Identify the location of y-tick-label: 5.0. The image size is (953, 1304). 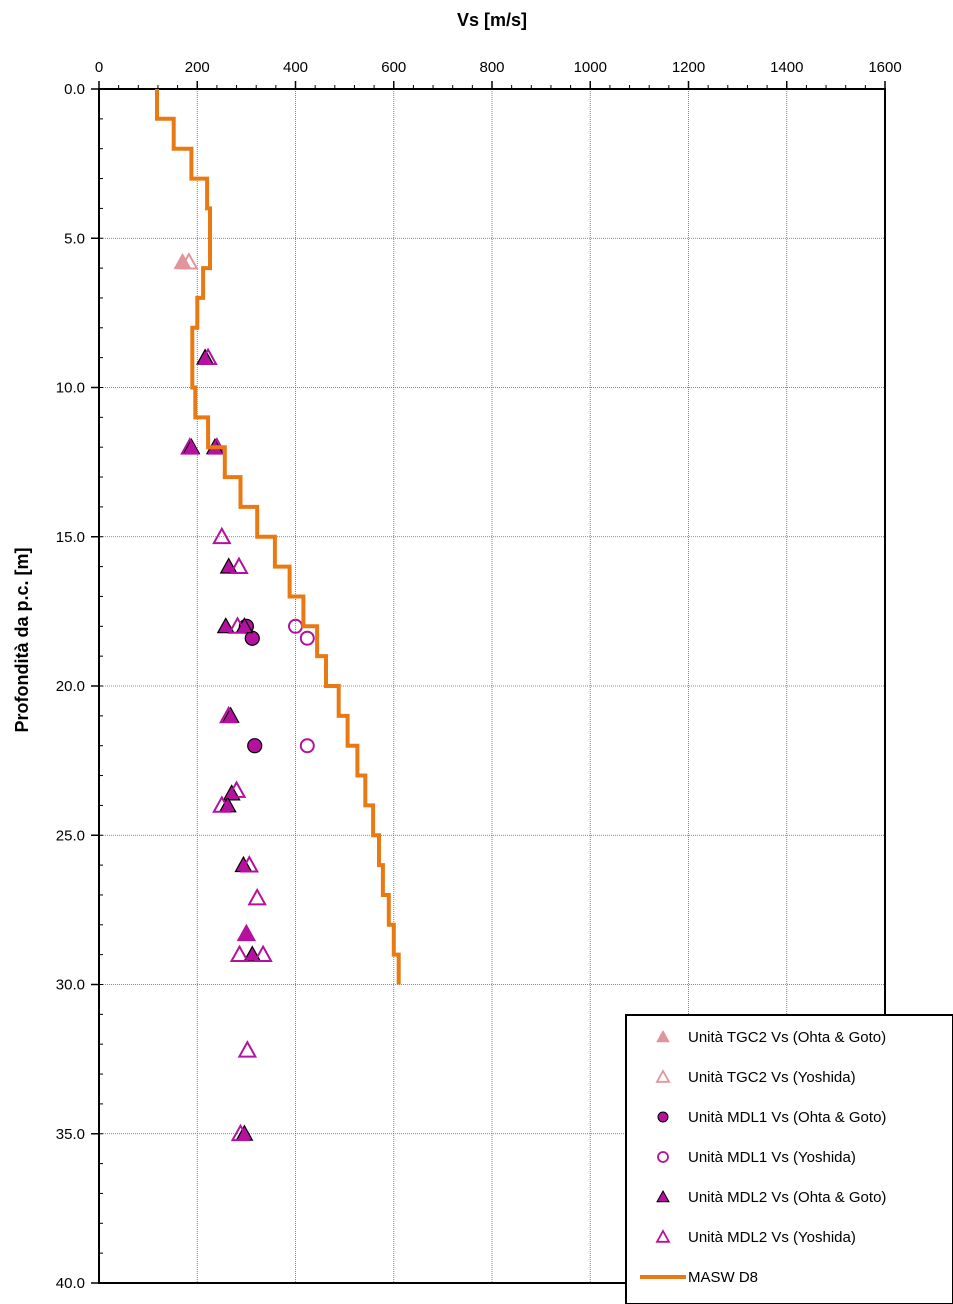
(74, 238).